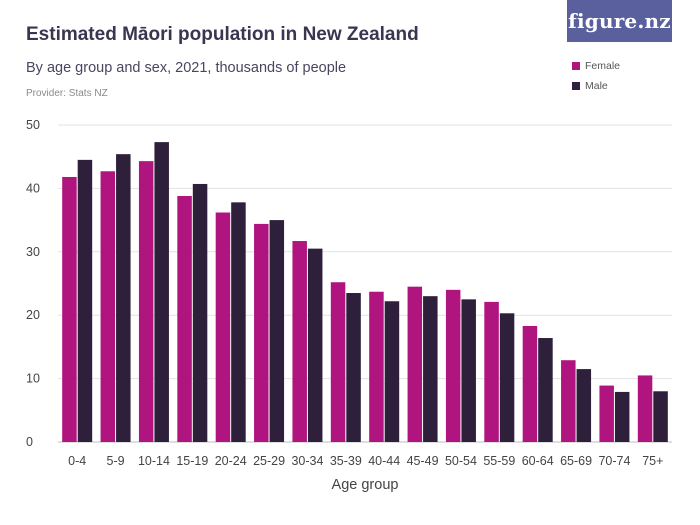 The image size is (700, 525). What do you see at coordinates (33, 252) in the screenshot?
I see `y-tick-label: 30` at bounding box center [33, 252].